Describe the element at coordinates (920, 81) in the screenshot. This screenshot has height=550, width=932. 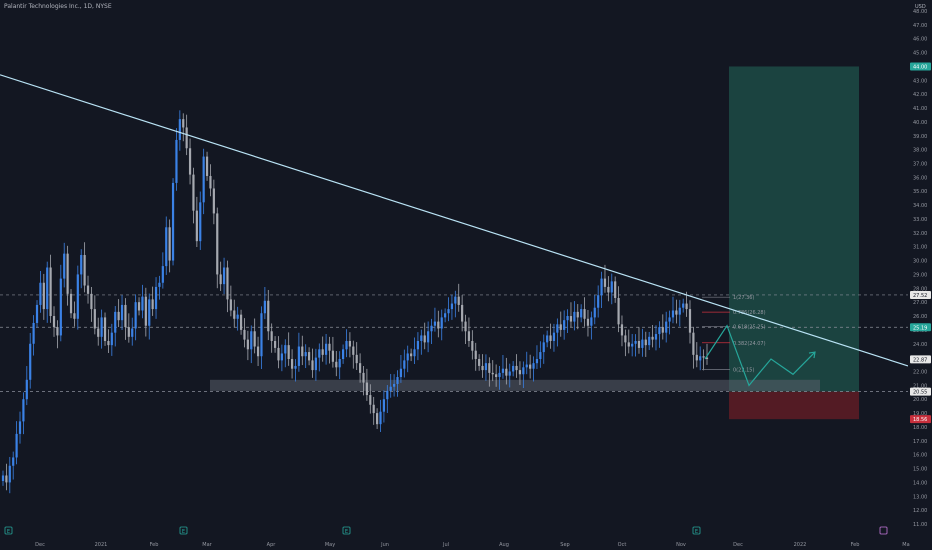
I see `price-tick-label: 43.00` at that location.